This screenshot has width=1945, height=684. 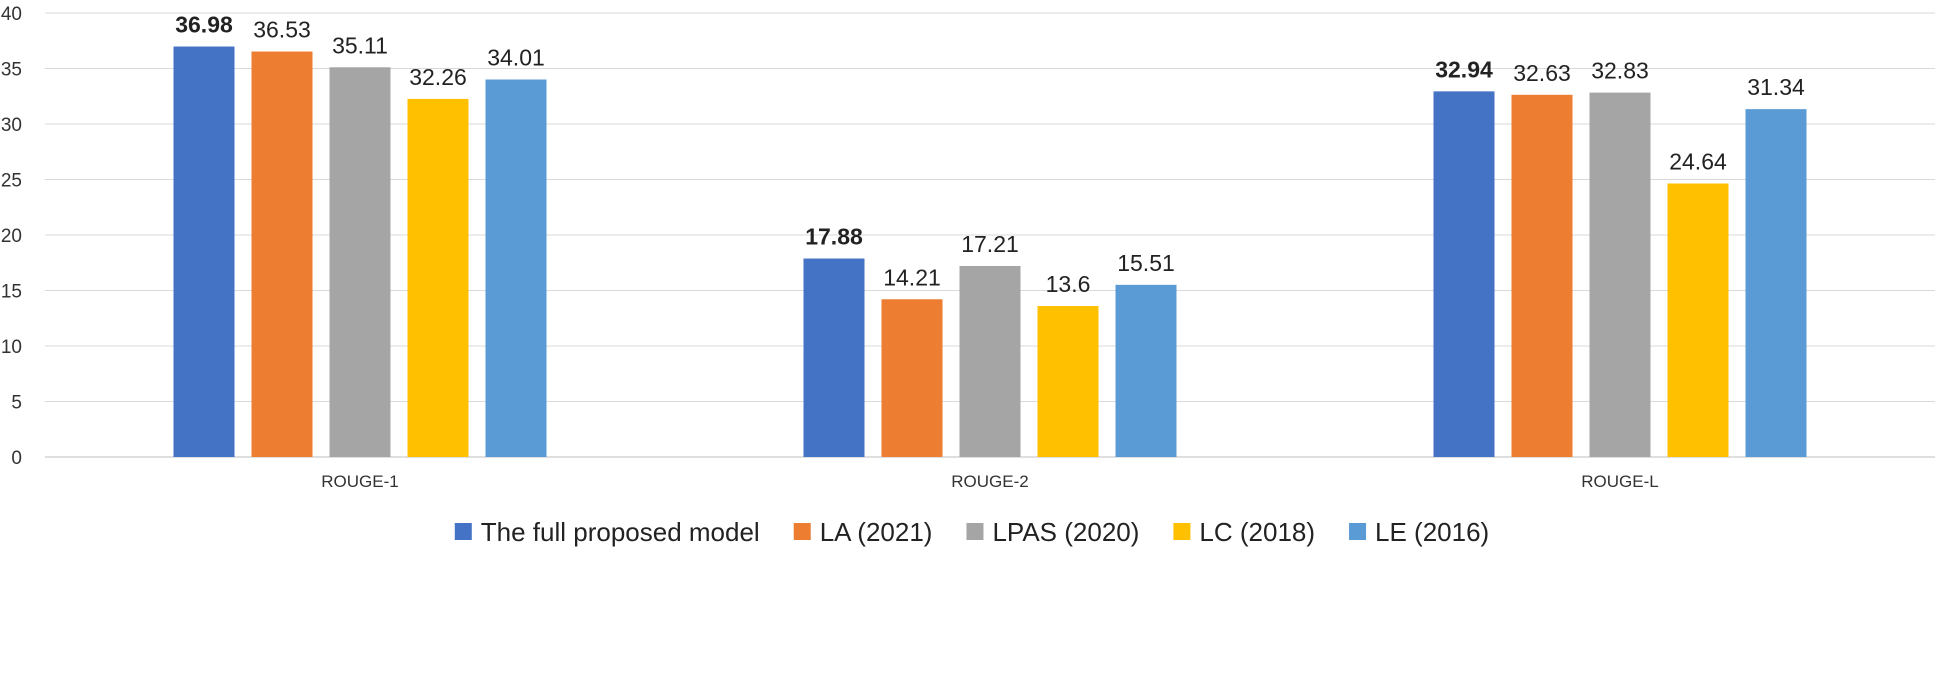 What do you see at coordinates (876, 532) in the screenshot?
I see `legend-label: LA (2021)` at bounding box center [876, 532].